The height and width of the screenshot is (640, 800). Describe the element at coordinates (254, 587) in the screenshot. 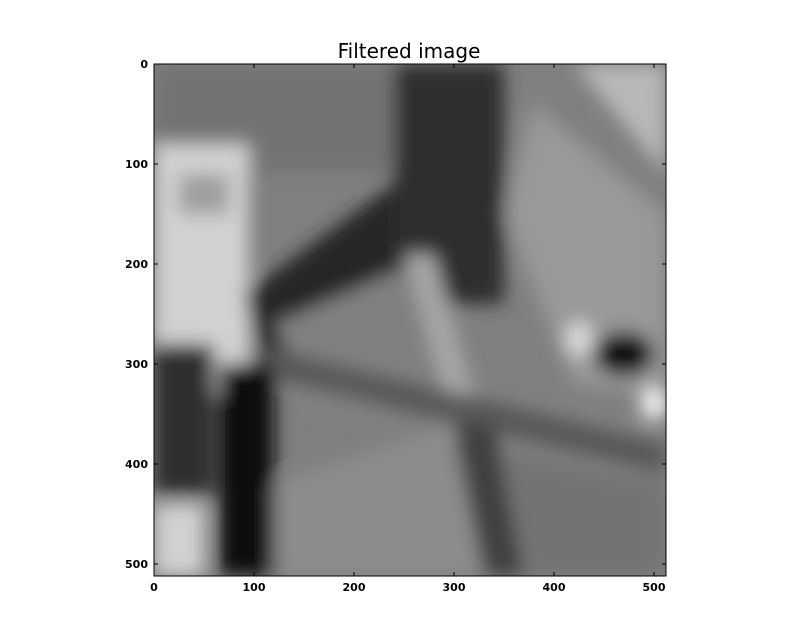

I see `x-tick-label: 100` at that location.